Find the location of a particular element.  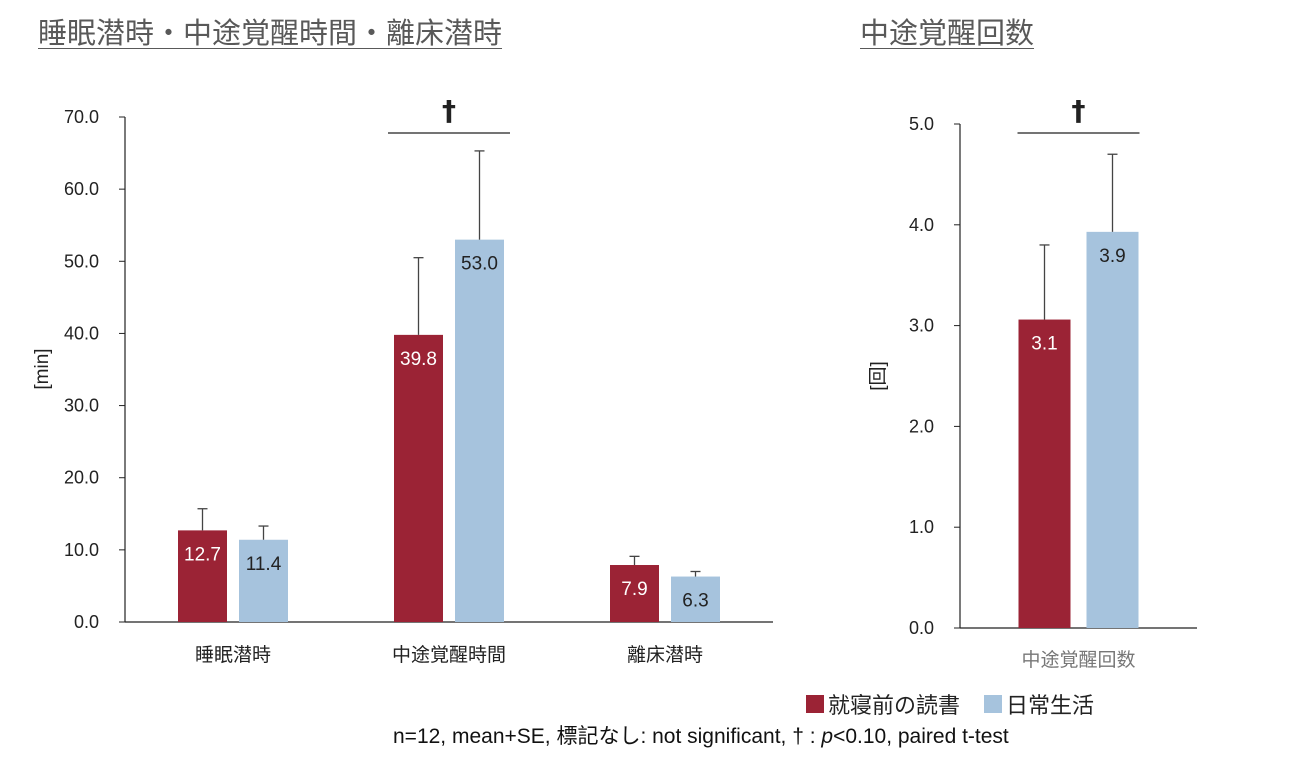

left-category-label: 睡眠潜時 is located at coordinates (233, 655).